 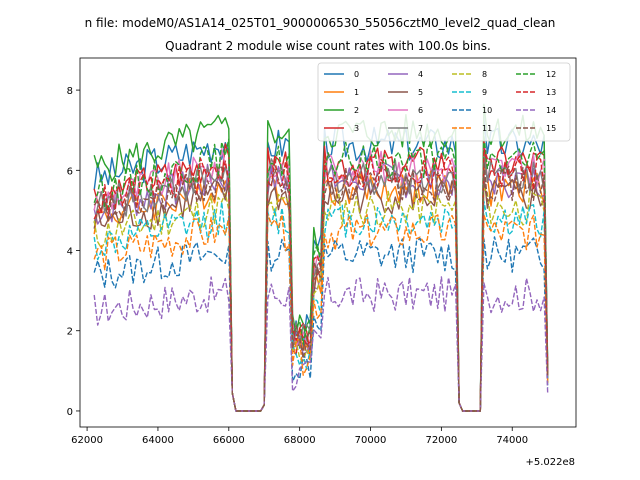 I want to click on x-axis: 62000 64000 66000 68000 70000 72000 74000, so click(x=299, y=436).